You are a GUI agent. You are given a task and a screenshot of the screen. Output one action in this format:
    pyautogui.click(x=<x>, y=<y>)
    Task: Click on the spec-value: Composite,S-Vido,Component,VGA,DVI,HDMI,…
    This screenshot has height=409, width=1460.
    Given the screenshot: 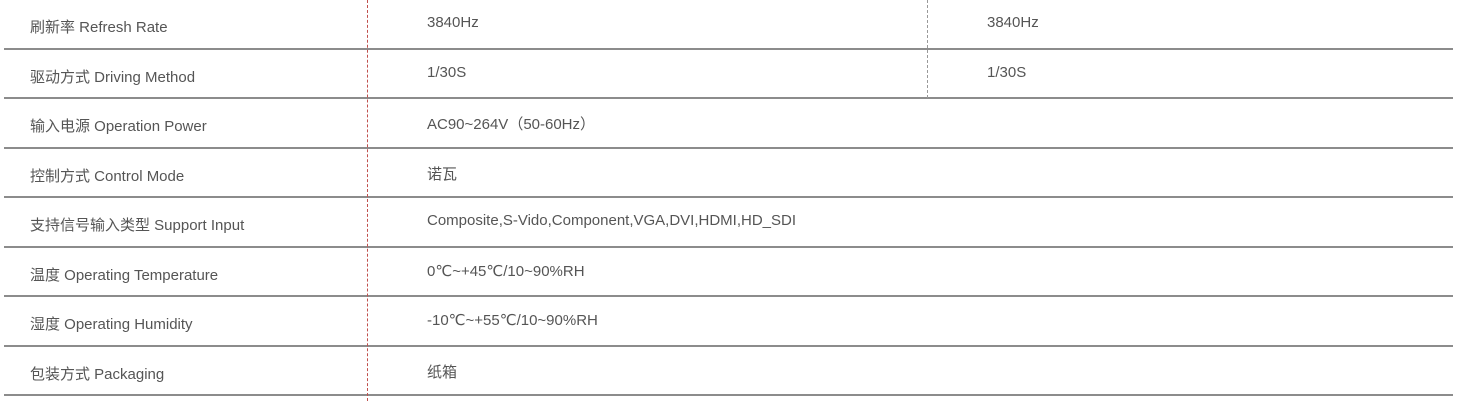 What is the action you would take?
    pyautogui.click(x=612, y=220)
    